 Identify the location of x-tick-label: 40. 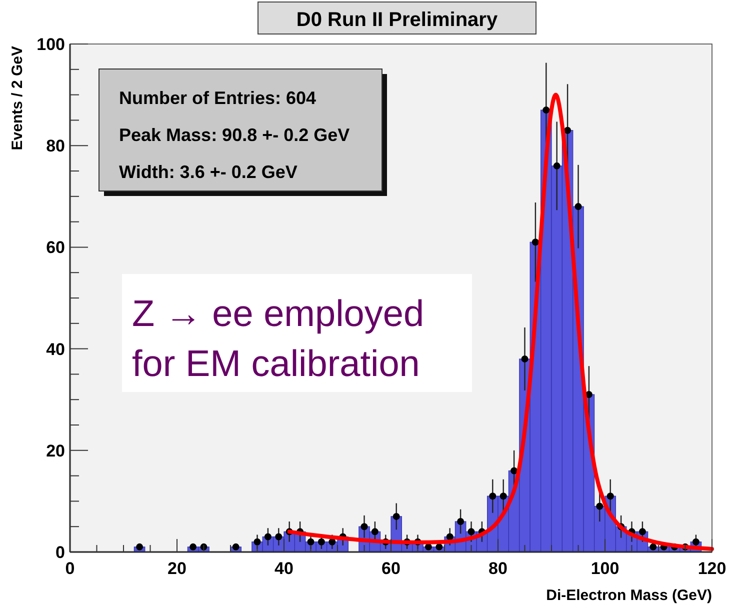
(284, 568).